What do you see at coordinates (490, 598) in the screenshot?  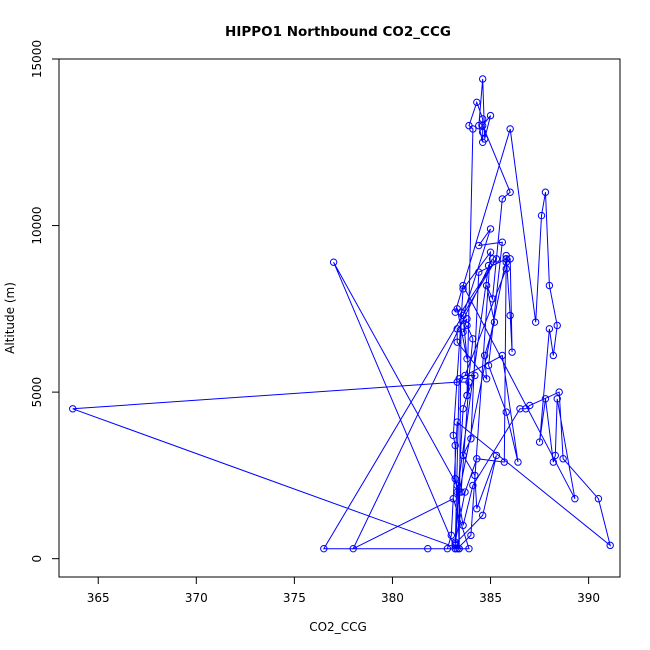 I see `x-tick-label: 385` at bounding box center [490, 598].